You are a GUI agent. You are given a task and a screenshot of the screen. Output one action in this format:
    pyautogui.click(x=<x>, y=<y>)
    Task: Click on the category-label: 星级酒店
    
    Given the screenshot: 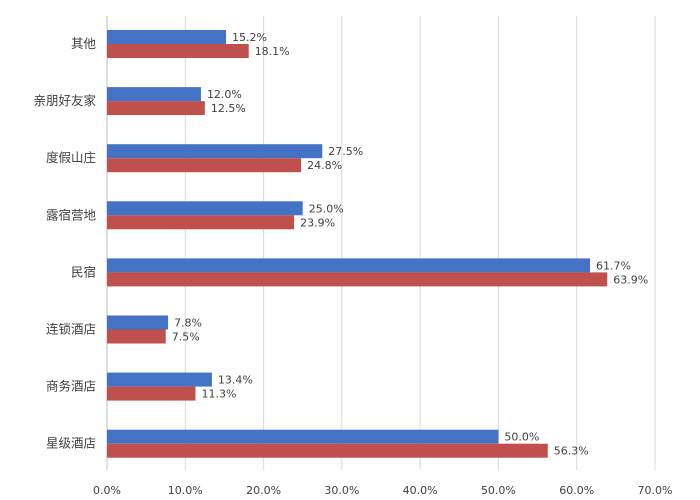 What is the action you would take?
    pyautogui.click(x=71, y=443)
    